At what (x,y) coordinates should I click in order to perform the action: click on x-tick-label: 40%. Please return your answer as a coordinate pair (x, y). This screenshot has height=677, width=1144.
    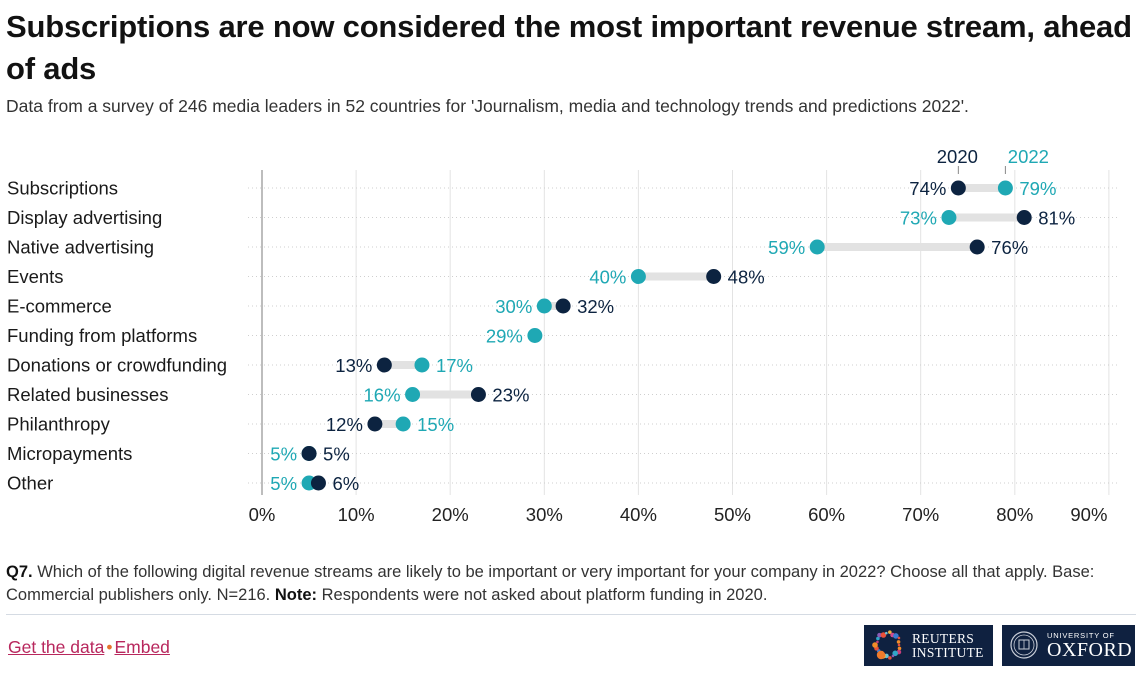
    Looking at the image, I should click on (638, 514).